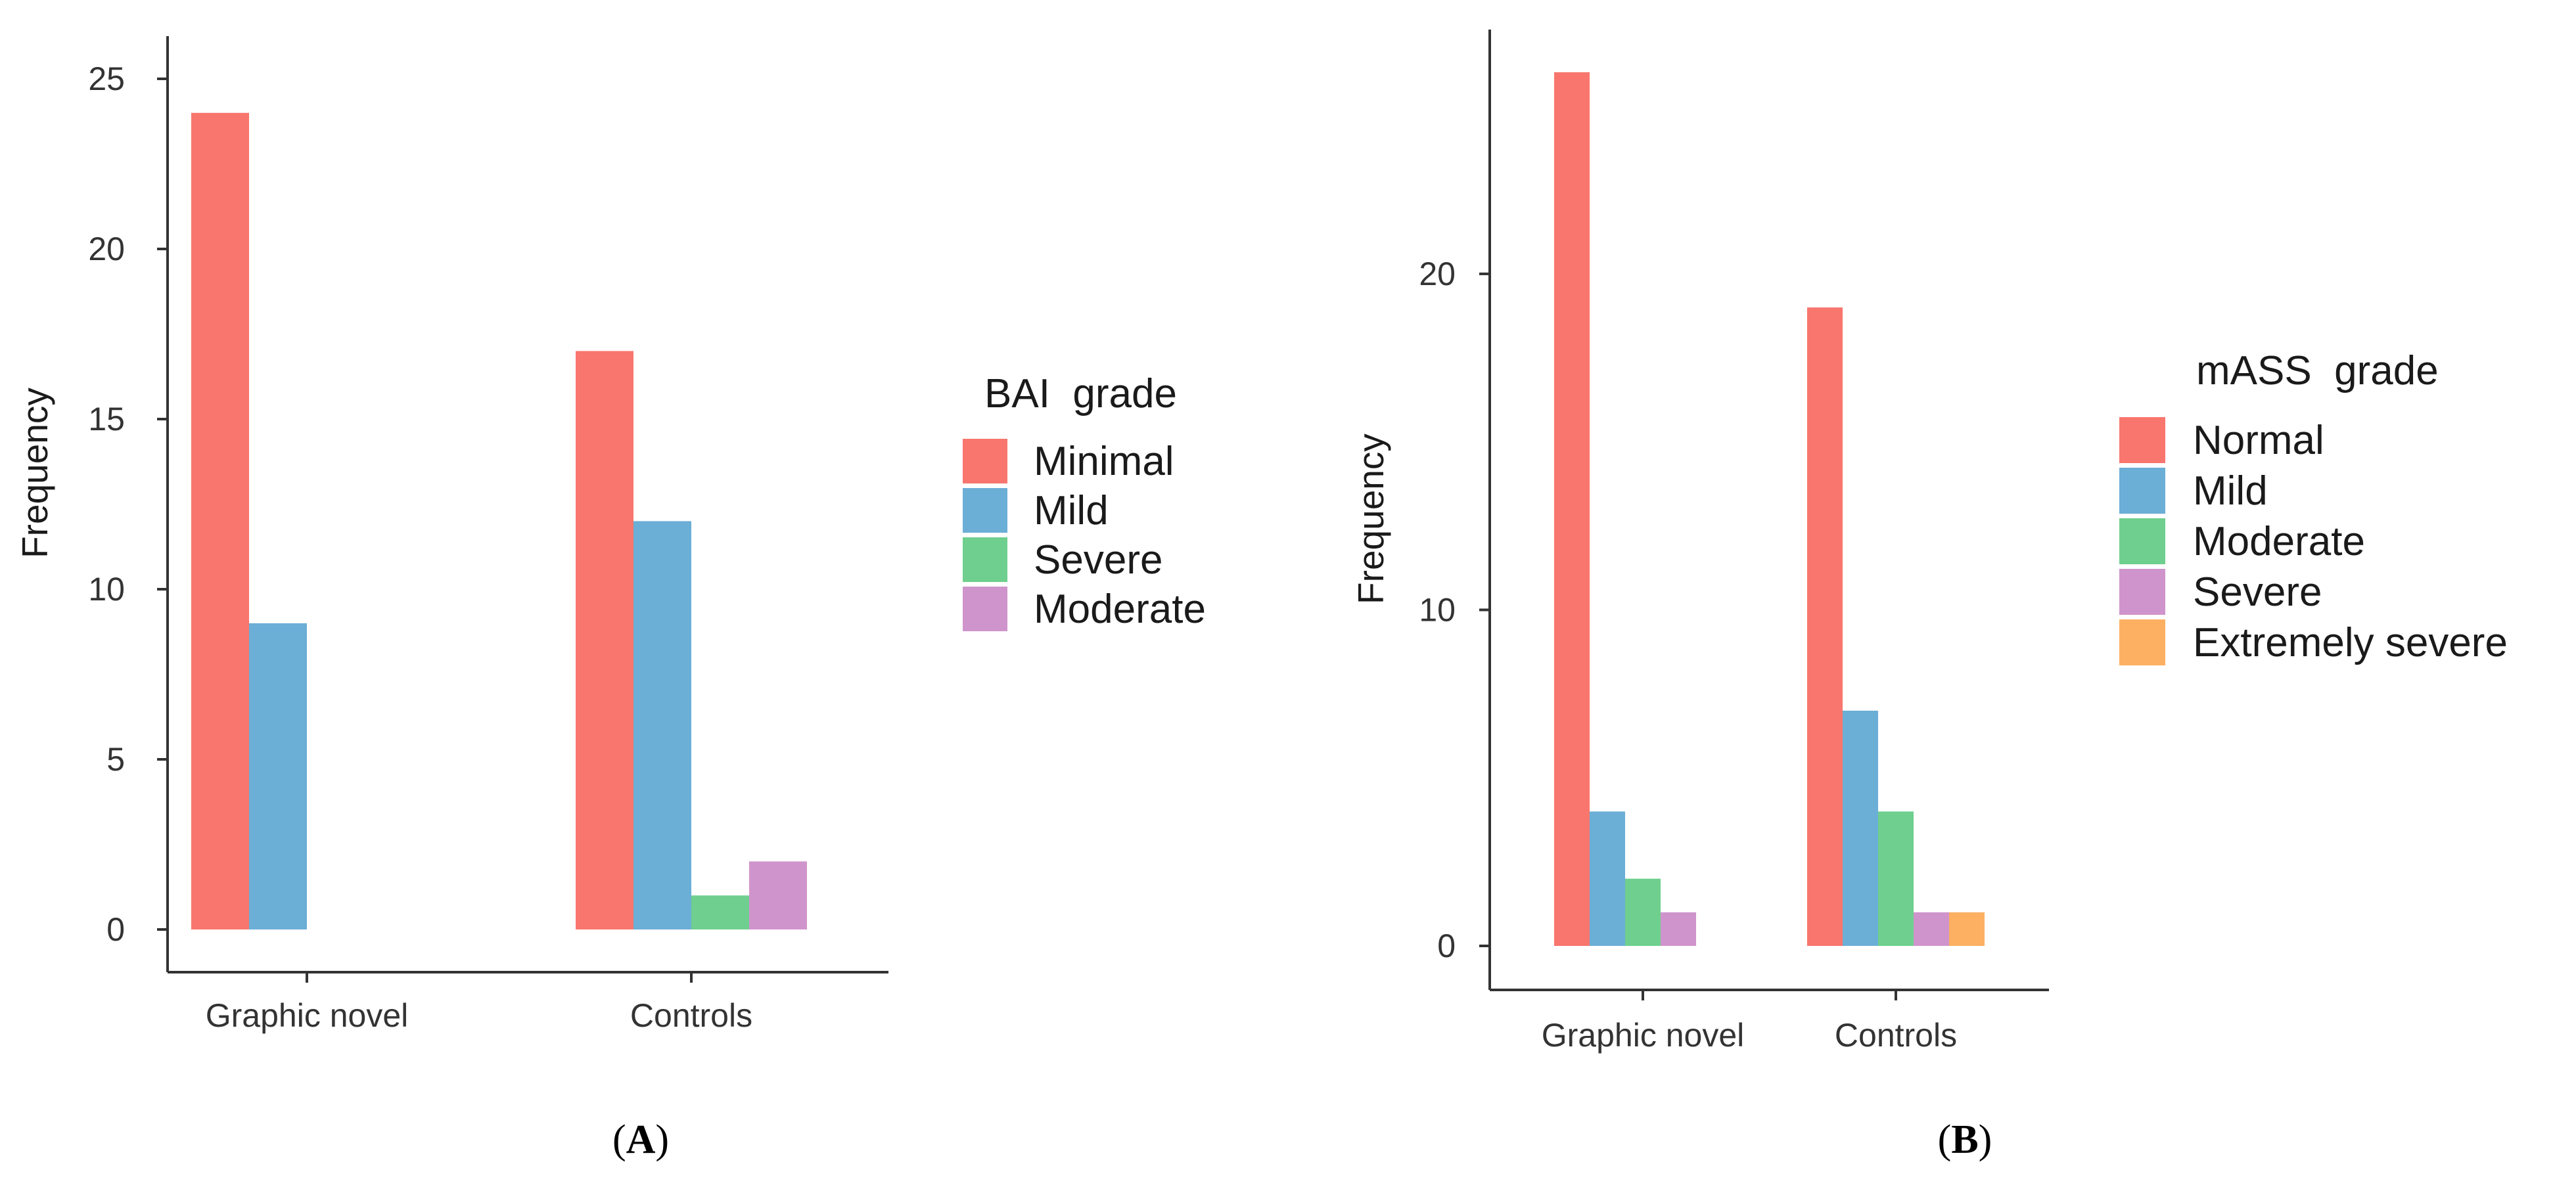 This screenshot has width=2576, height=1185. What do you see at coordinates (116, 929) in the screenshot?
I see `panel-a-y-tick-label: 0` at bounding box center [116, 929].